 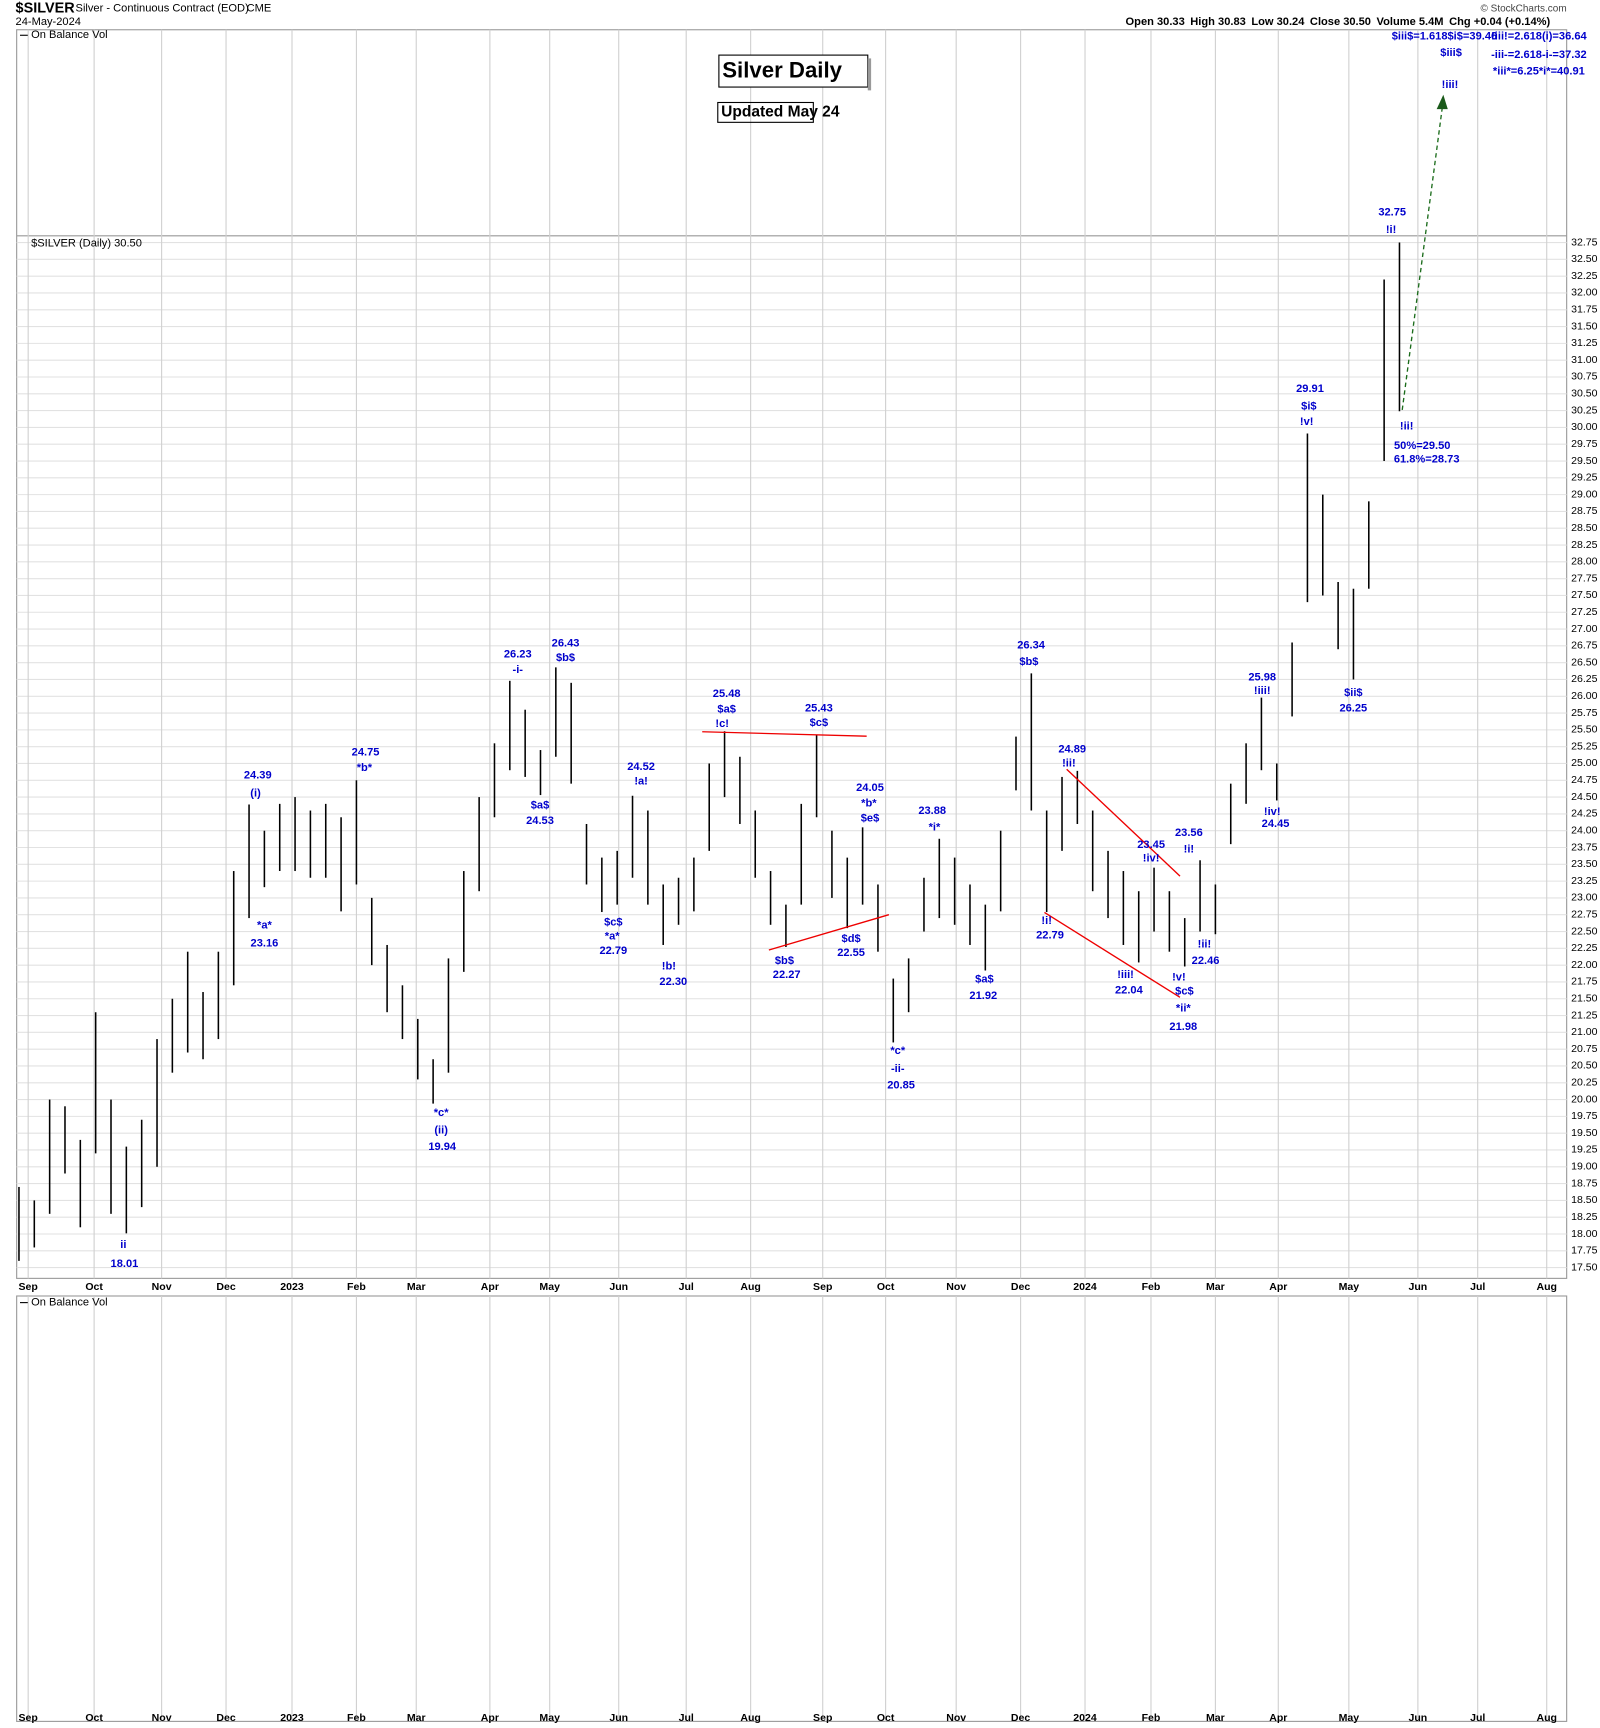 I want to click on wave-label: 22.46, so click(x=1206, y=961).